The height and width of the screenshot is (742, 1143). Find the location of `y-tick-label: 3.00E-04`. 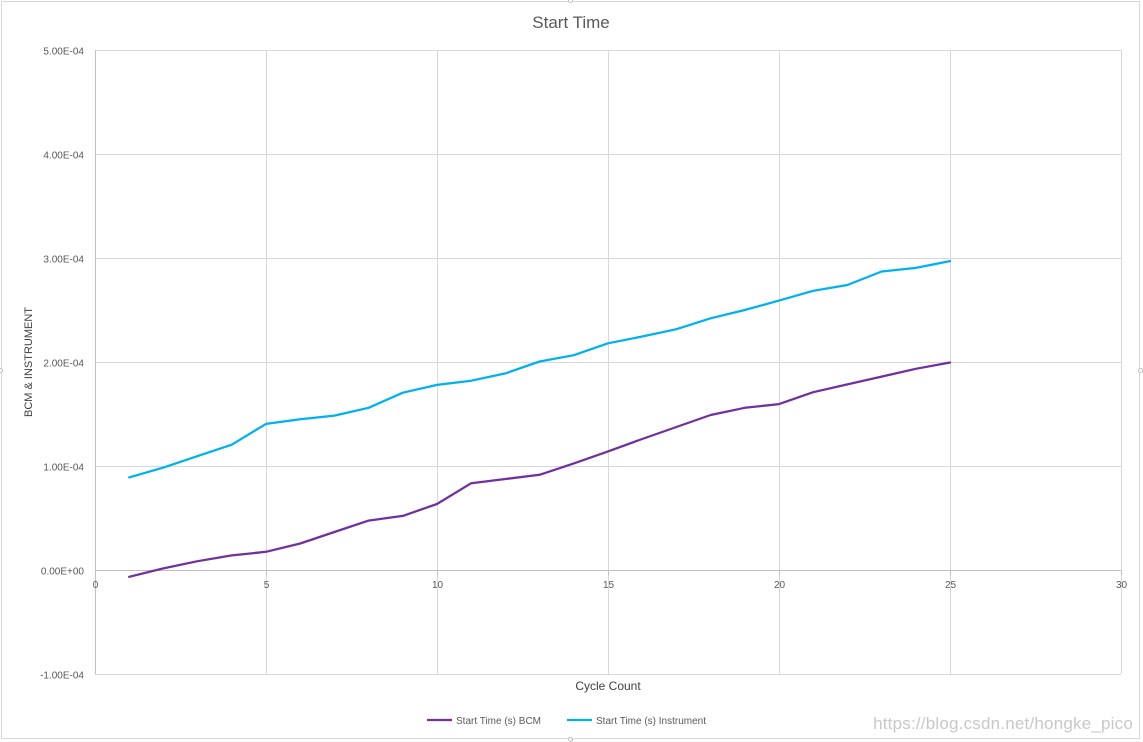

y-tick-label: 3.00E-04 is located at coordinates (63, 260).